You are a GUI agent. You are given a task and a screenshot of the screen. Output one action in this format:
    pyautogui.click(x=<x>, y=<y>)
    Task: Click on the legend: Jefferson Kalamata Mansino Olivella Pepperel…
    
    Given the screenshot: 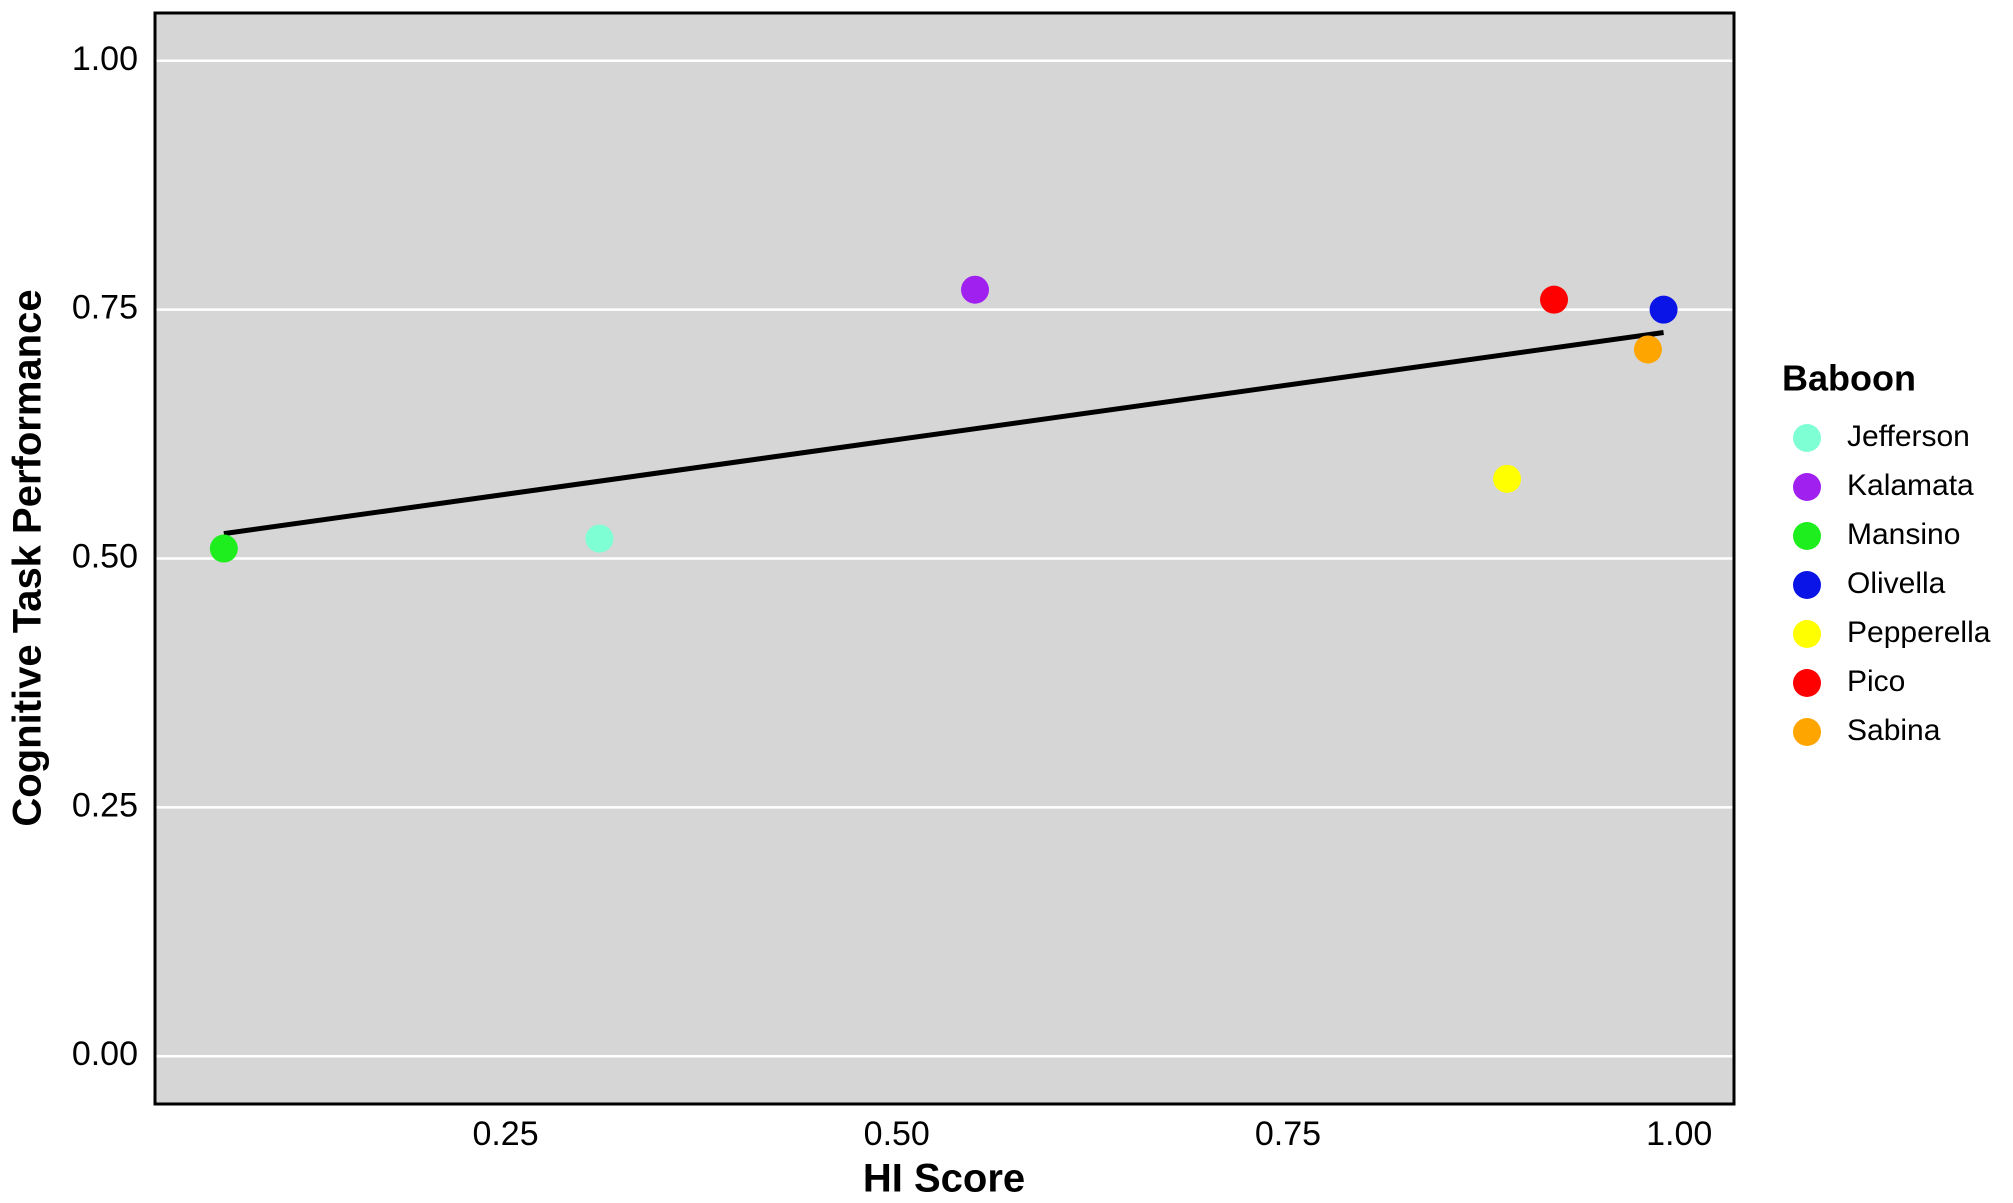 What is the action you would take?
    pyautogui.click(x=1892, y=583)
    